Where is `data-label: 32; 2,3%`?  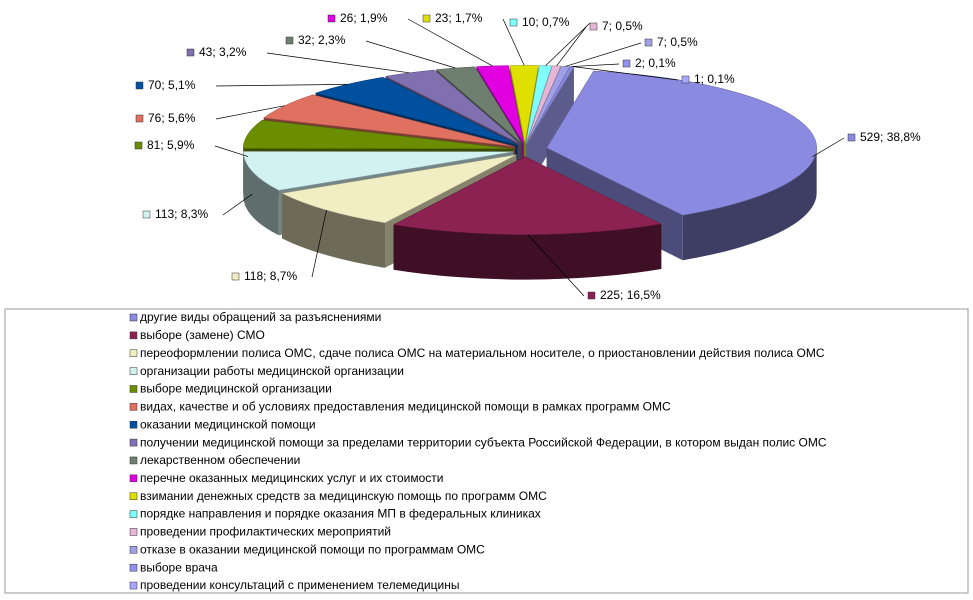 data-label: 32; 2,3% is located at coordinates (322, 40).